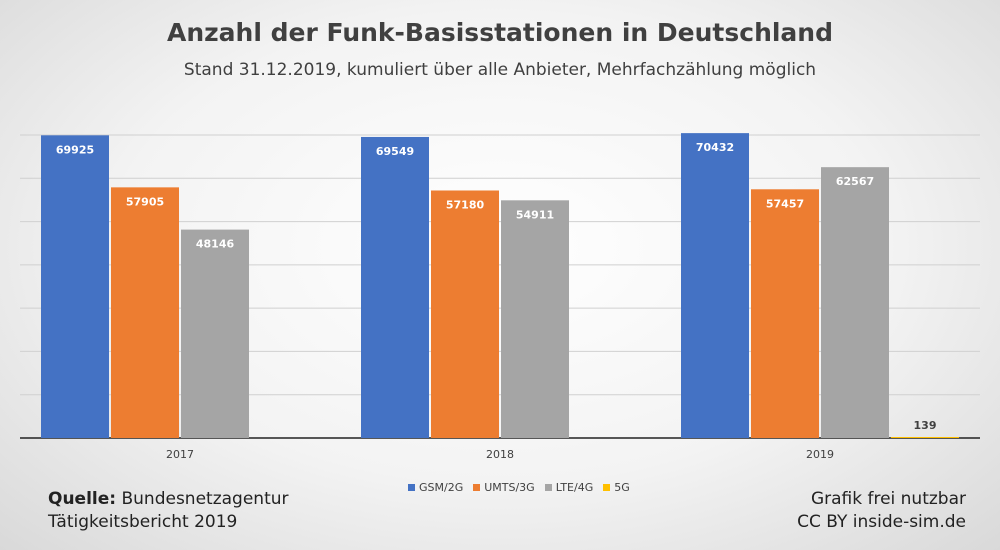 This screenshot has height=550, width=1000. I want to click on x-tick-label: 2019, so click(820, 454).